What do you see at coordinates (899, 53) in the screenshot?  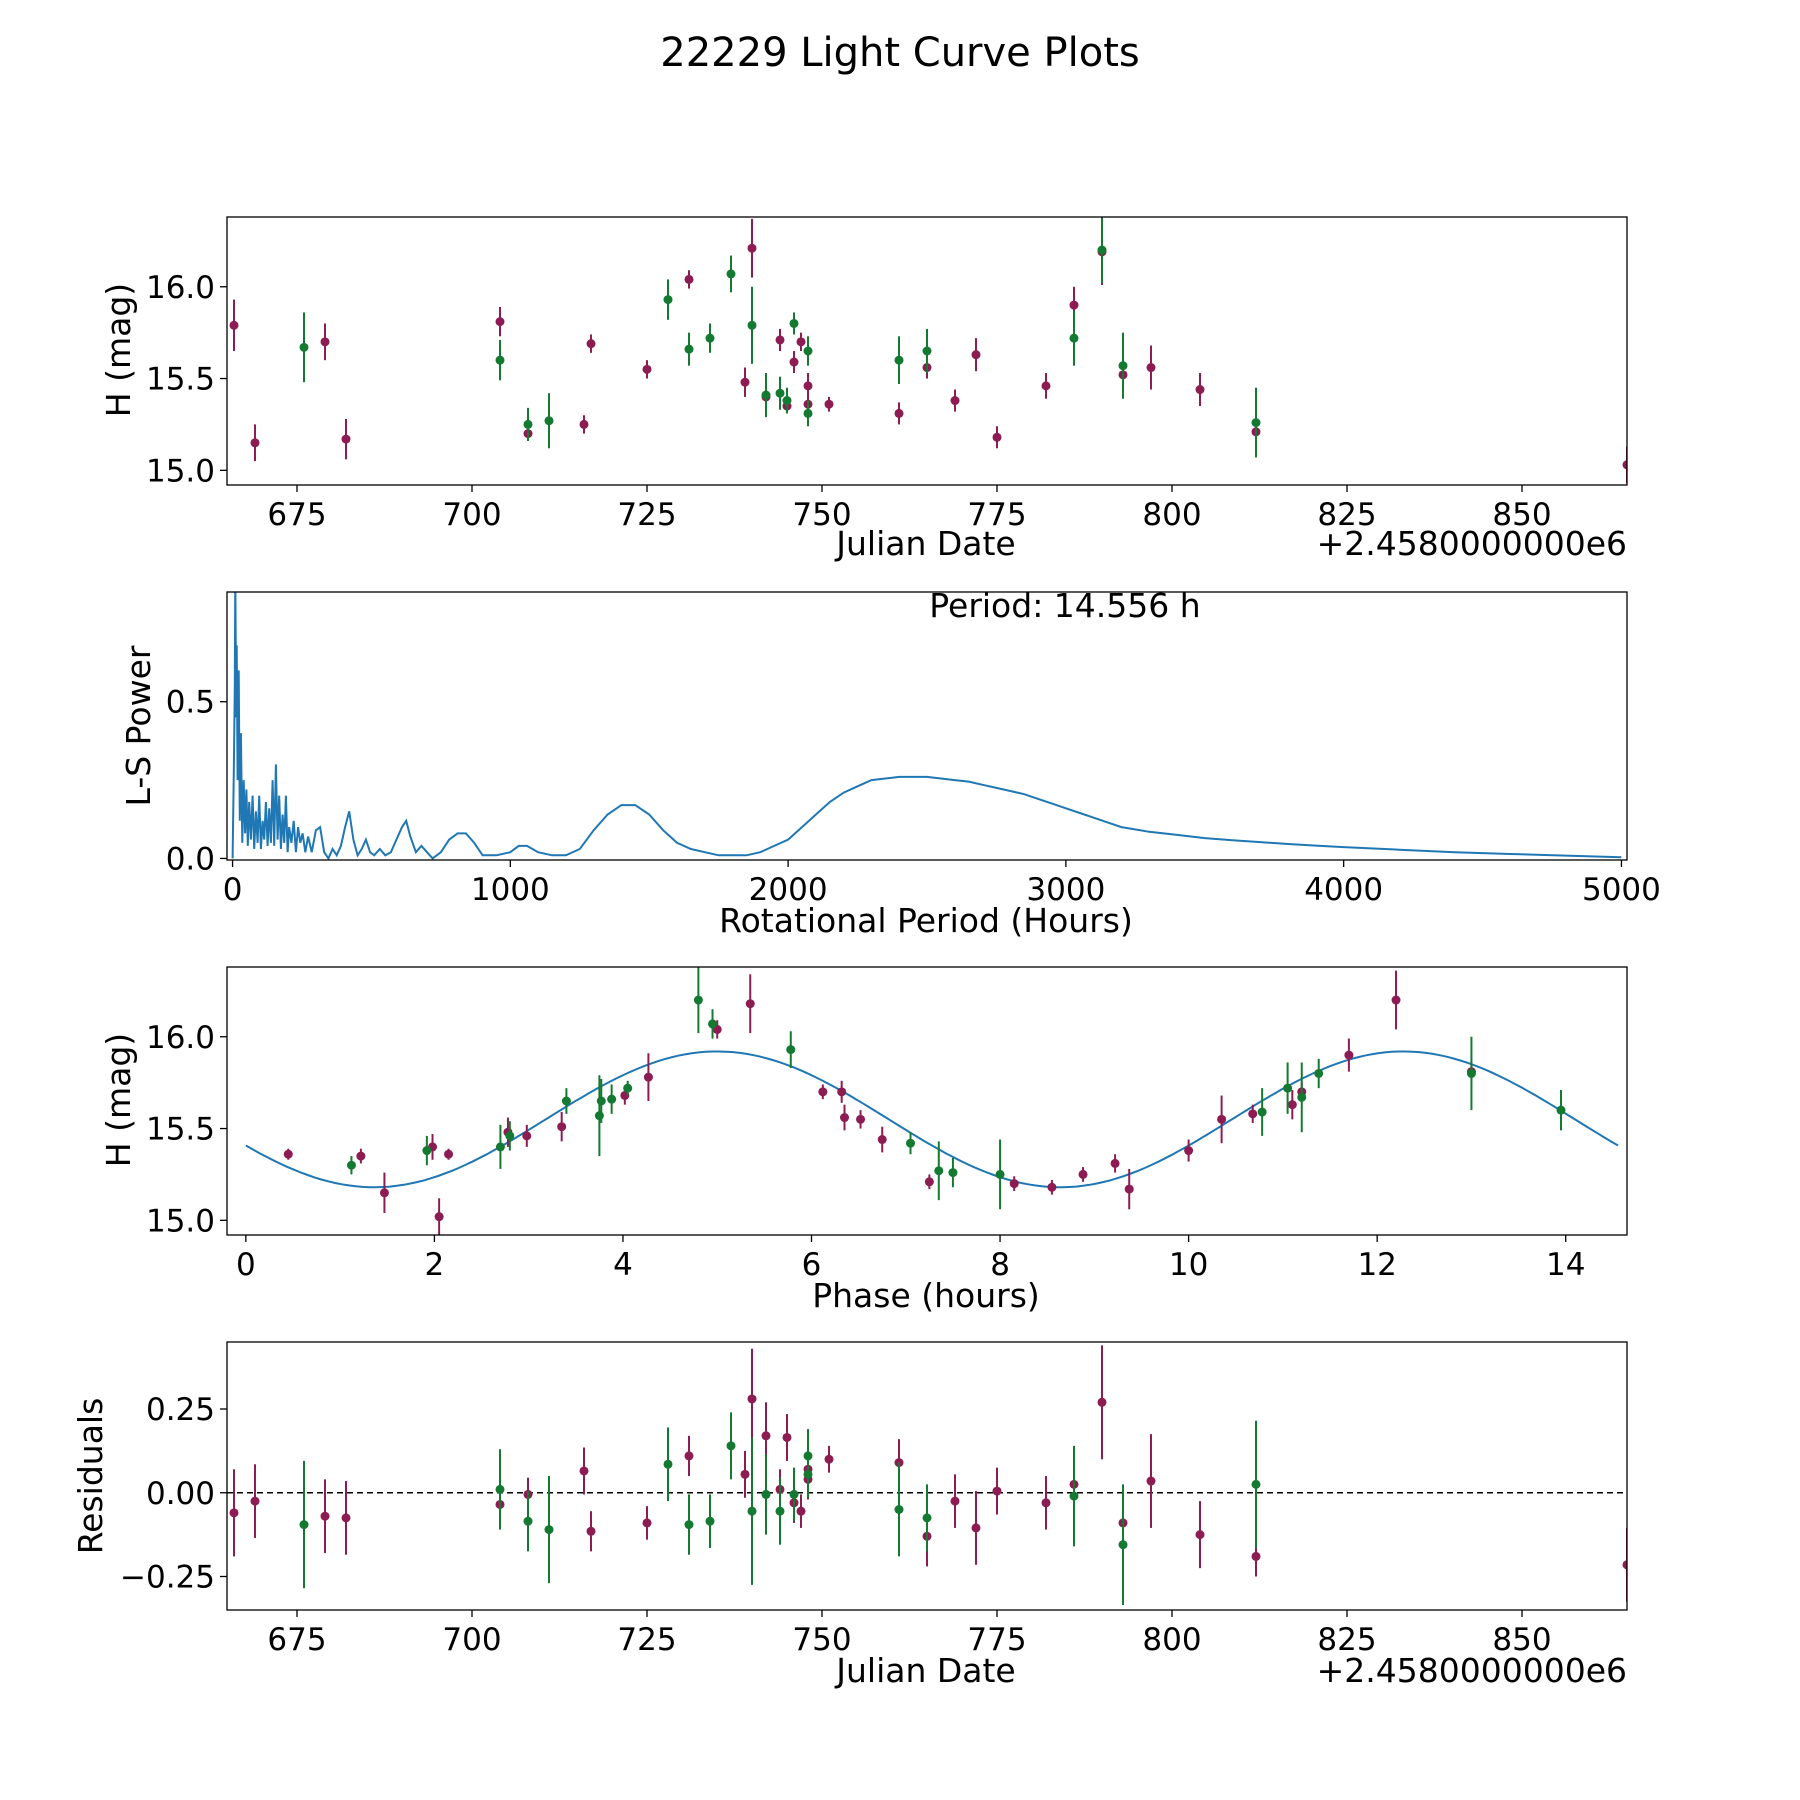 I see `figure-title: 22229 Light Curve Plots` at bounding box center [899, 53].